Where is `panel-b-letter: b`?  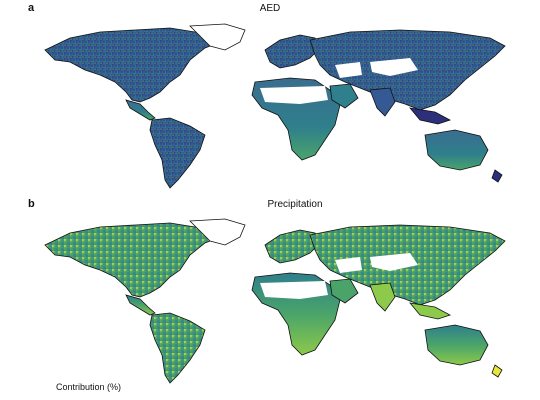
panel-b-letter: b is located at coordinates (31, 204).